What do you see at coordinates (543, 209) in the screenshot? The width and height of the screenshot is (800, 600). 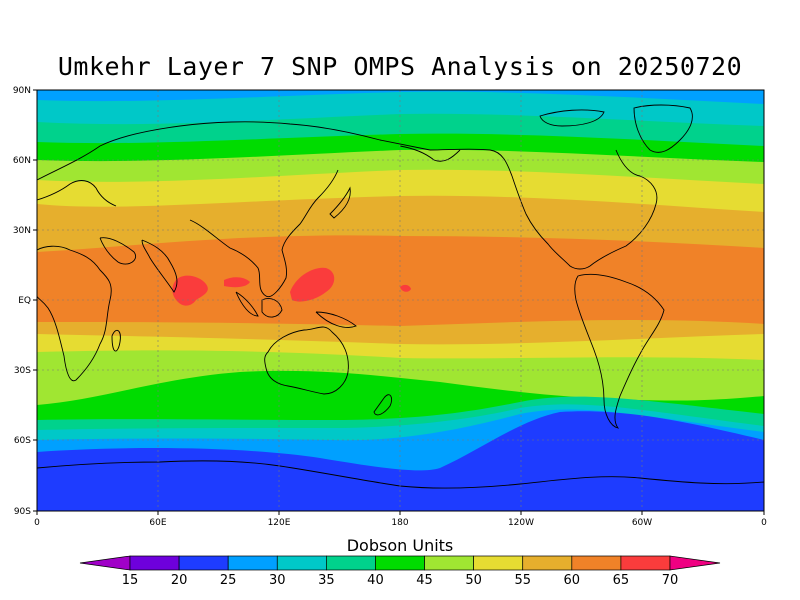 I see `north-america-coast` at bounding box center [543, 209].